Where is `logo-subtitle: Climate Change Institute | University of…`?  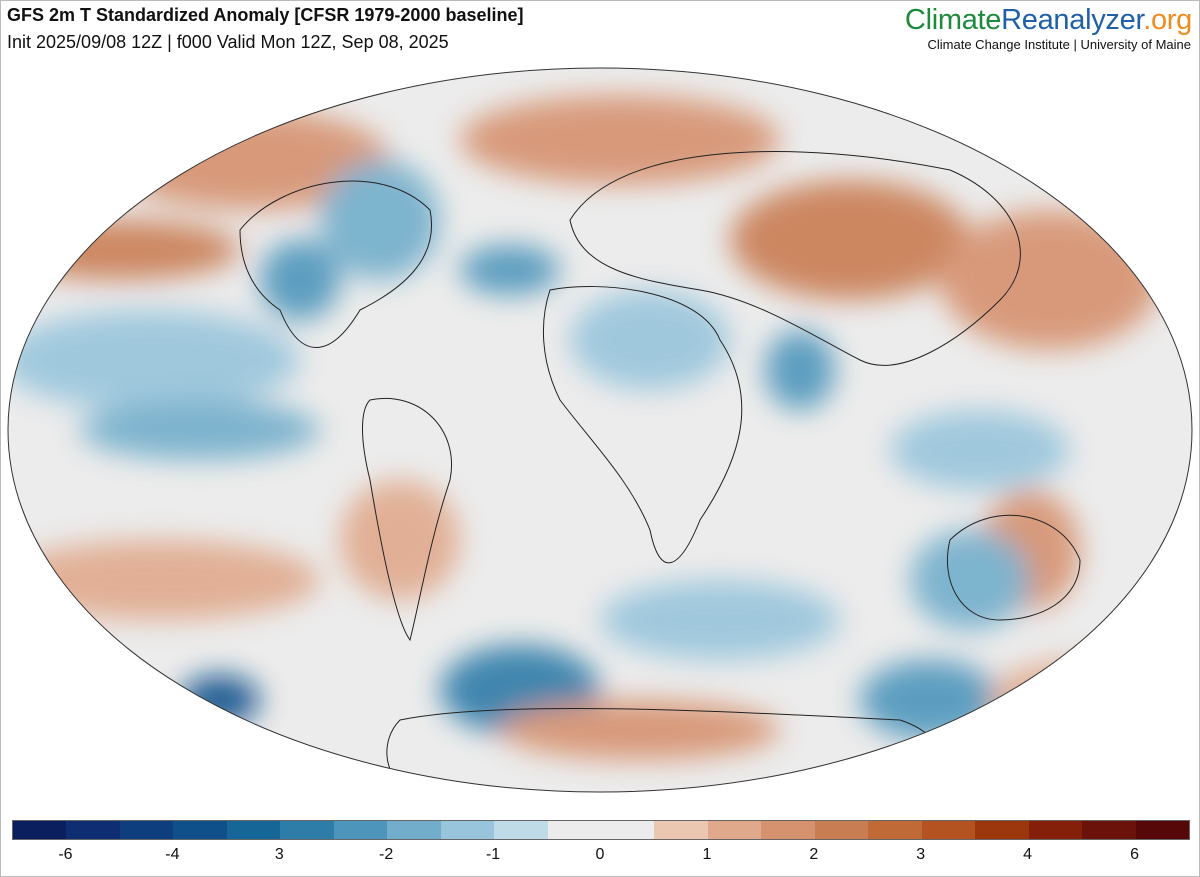 logo-subtitle: Climate Change Institute | University of… is located at coordinates (1059, 44).